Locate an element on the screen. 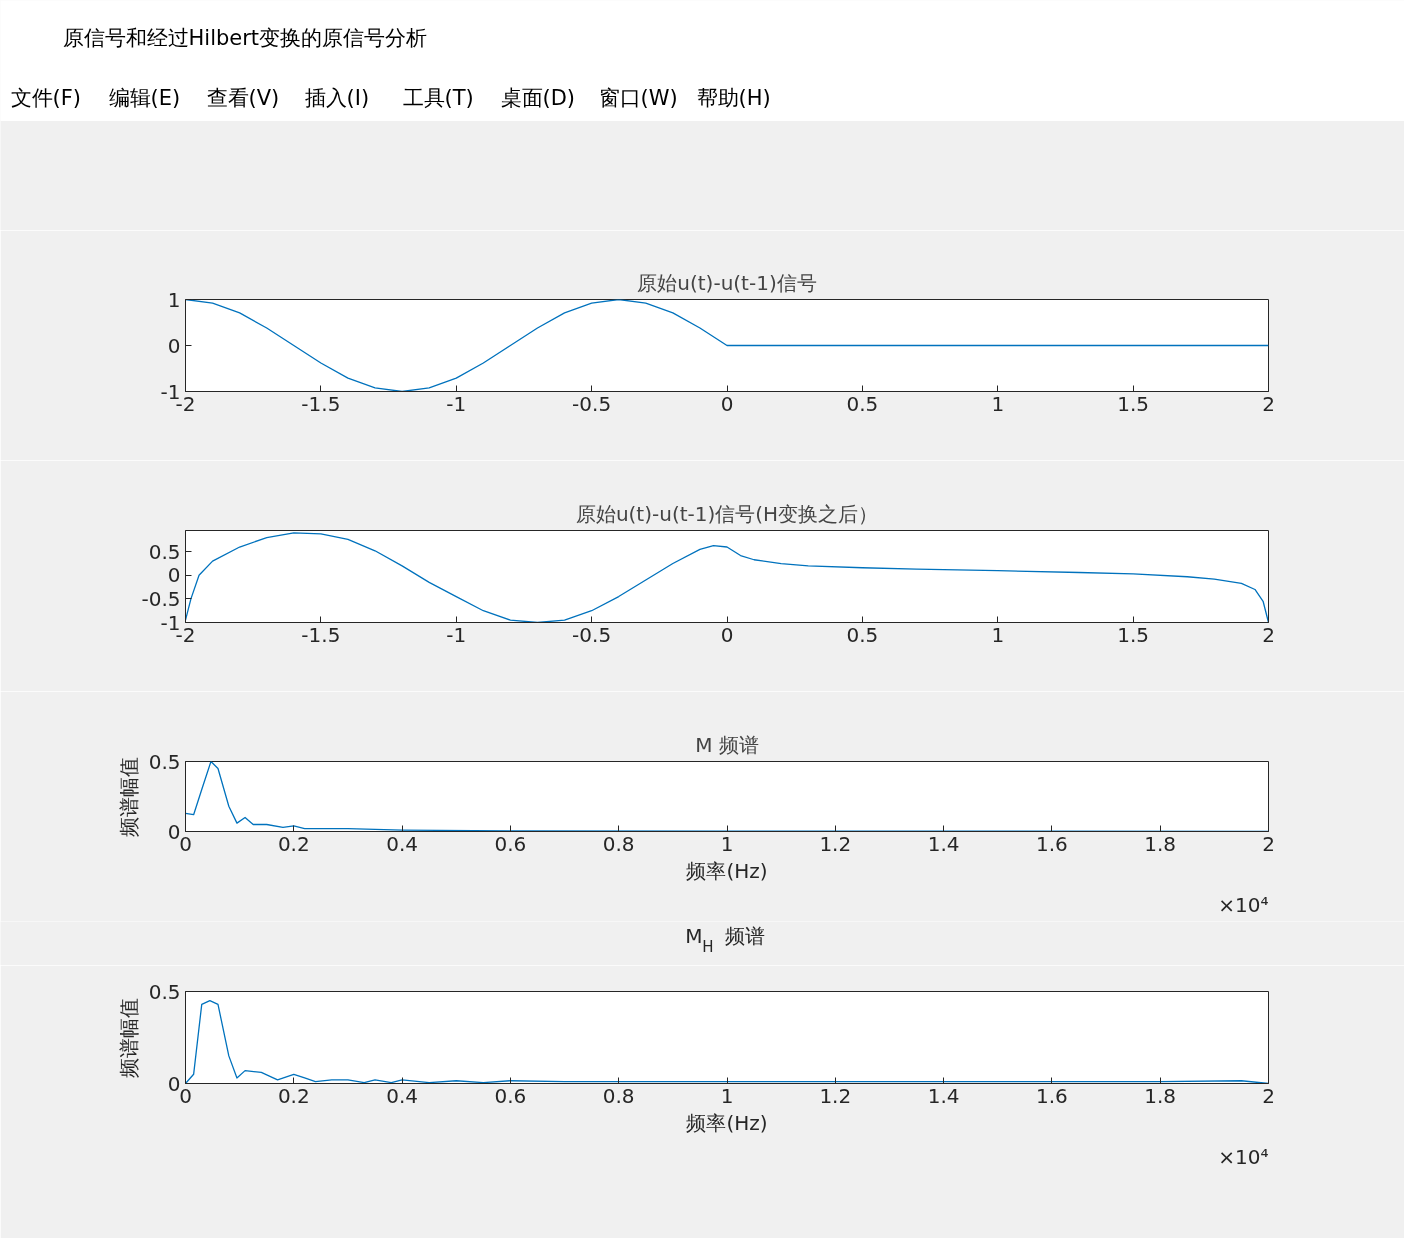 The image size is (1404, 1238). y-tick-label: -0.5 is located at coordinates (161, 598).